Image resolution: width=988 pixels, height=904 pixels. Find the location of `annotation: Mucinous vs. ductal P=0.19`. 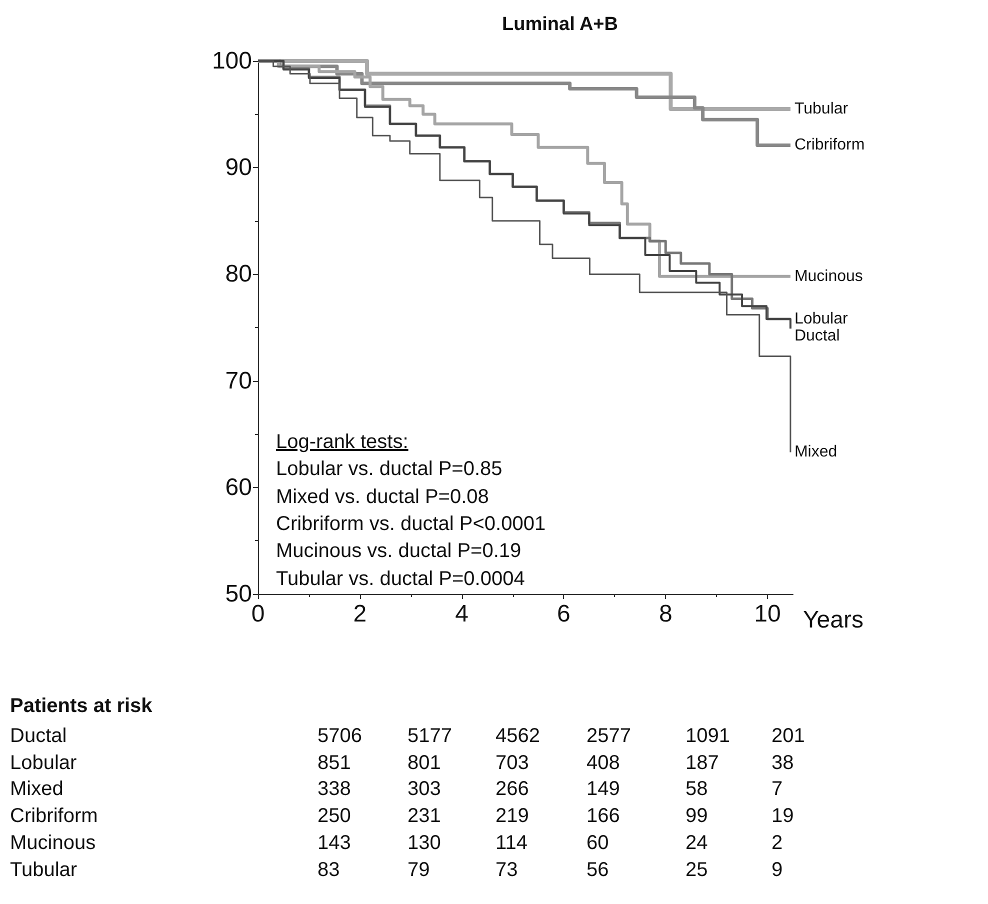

annotation: Mucinous vs. ductal P=0.19 is located at coordinates (399, 551).